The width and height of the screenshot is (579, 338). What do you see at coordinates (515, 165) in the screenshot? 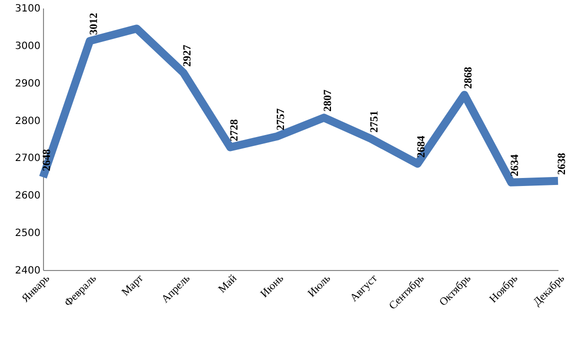
I see `data-label: 2634` at bounding box center [515, 165].